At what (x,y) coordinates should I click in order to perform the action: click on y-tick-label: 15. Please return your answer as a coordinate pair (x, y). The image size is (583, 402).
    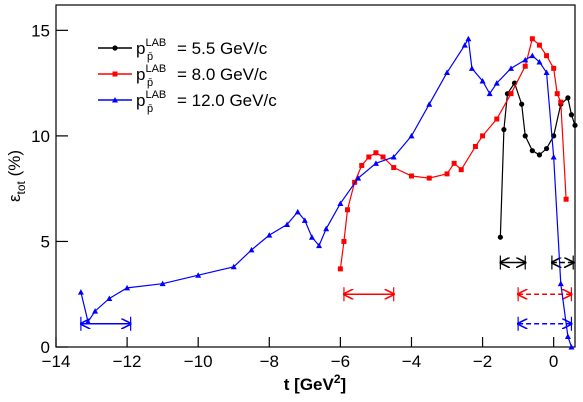
    Looking at the image, I should click on (40, 30).